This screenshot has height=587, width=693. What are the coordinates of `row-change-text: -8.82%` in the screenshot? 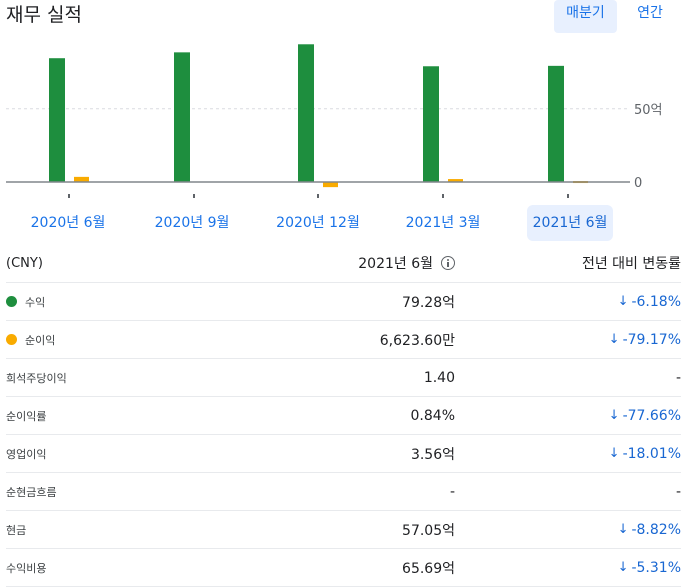 It's located at (656, 529).